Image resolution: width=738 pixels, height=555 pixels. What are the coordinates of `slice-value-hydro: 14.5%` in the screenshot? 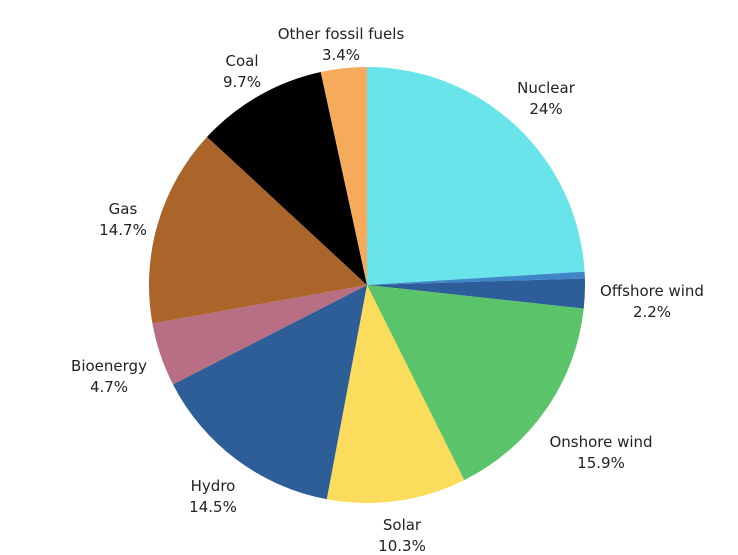 It's located at (213, 507).